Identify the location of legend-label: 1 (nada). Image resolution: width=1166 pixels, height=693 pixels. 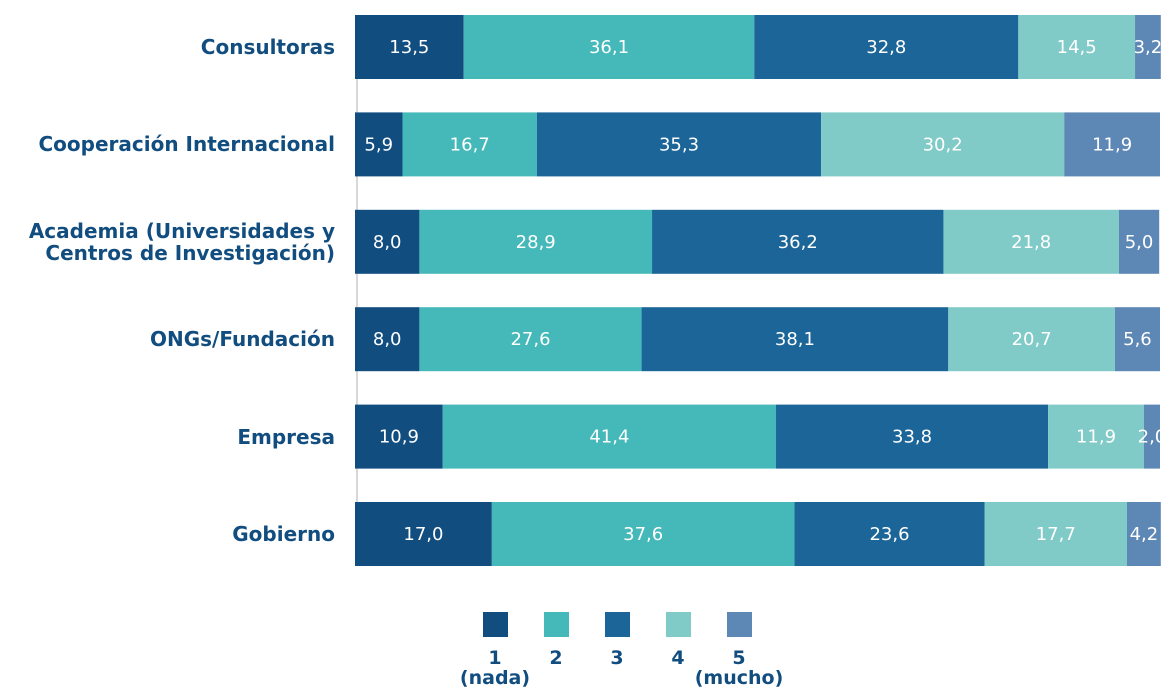
(495, 668).